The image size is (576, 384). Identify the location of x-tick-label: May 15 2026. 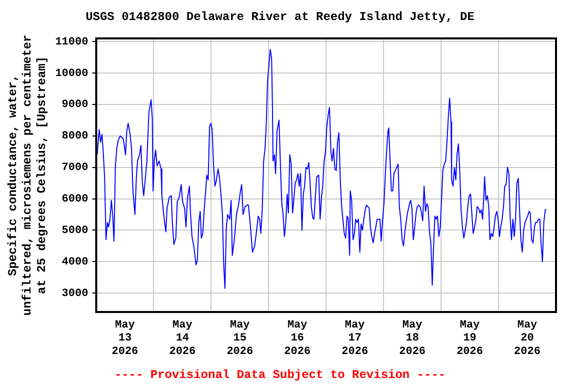
(240, 338).